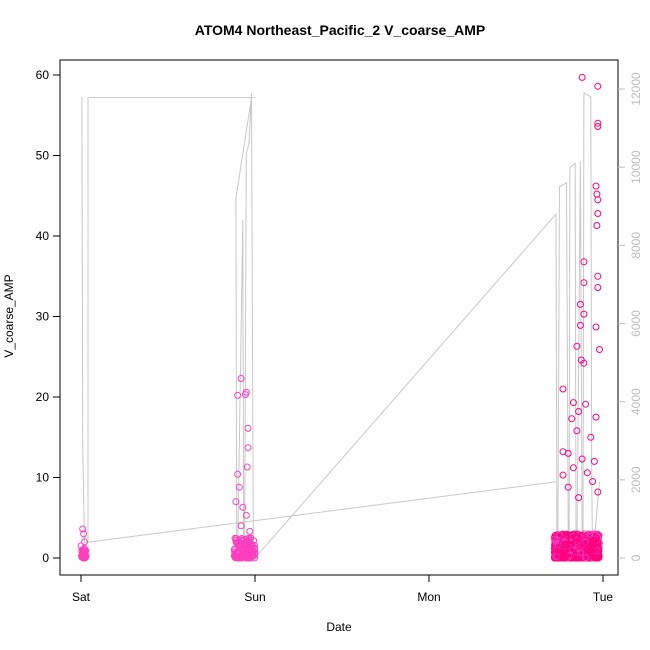  Describe the element at coordinates (43, 236) in the screenshot. I see `y-tick-label: 40` at that location.